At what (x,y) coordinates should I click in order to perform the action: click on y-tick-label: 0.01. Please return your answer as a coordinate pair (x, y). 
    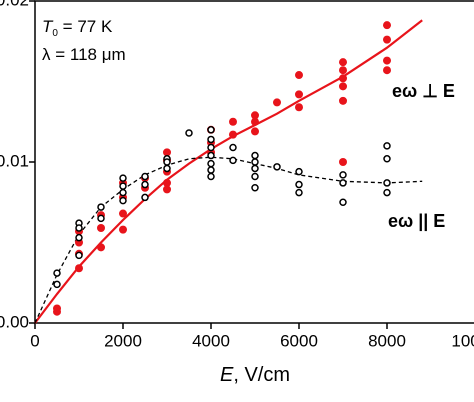
    Looking at the image, I should click on (14, 160).